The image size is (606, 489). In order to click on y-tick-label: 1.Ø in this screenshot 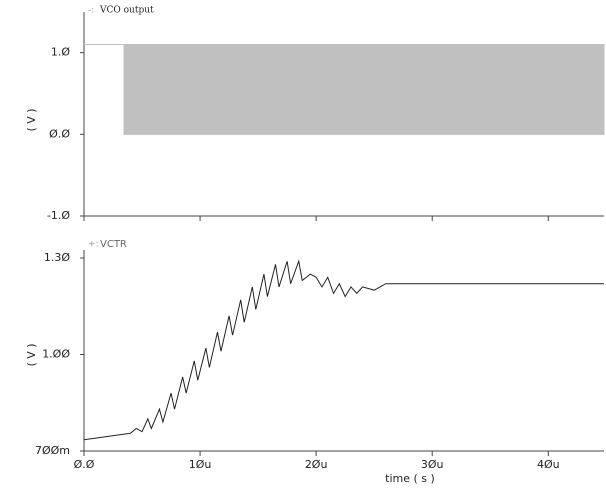, I will do `click(60, 52)`.